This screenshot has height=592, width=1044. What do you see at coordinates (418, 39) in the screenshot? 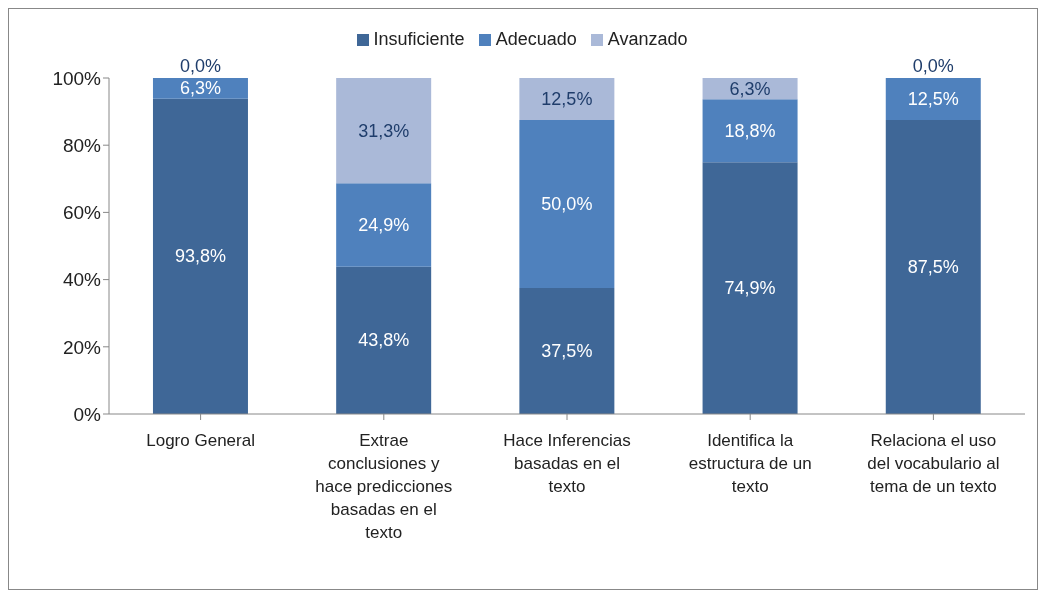
I see `legend-label: Insuficiente` at bounding box center [418, 39].